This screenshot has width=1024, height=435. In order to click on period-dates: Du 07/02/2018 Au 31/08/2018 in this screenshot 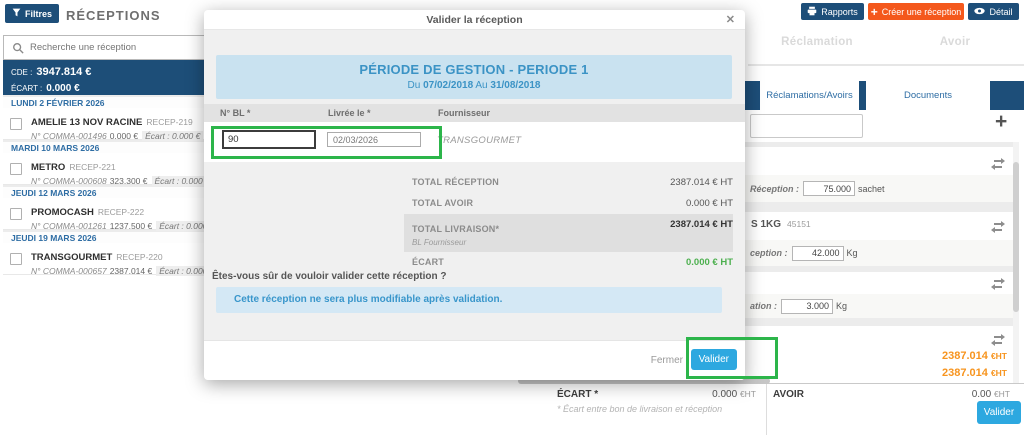, I will do `click(474, 85)`.